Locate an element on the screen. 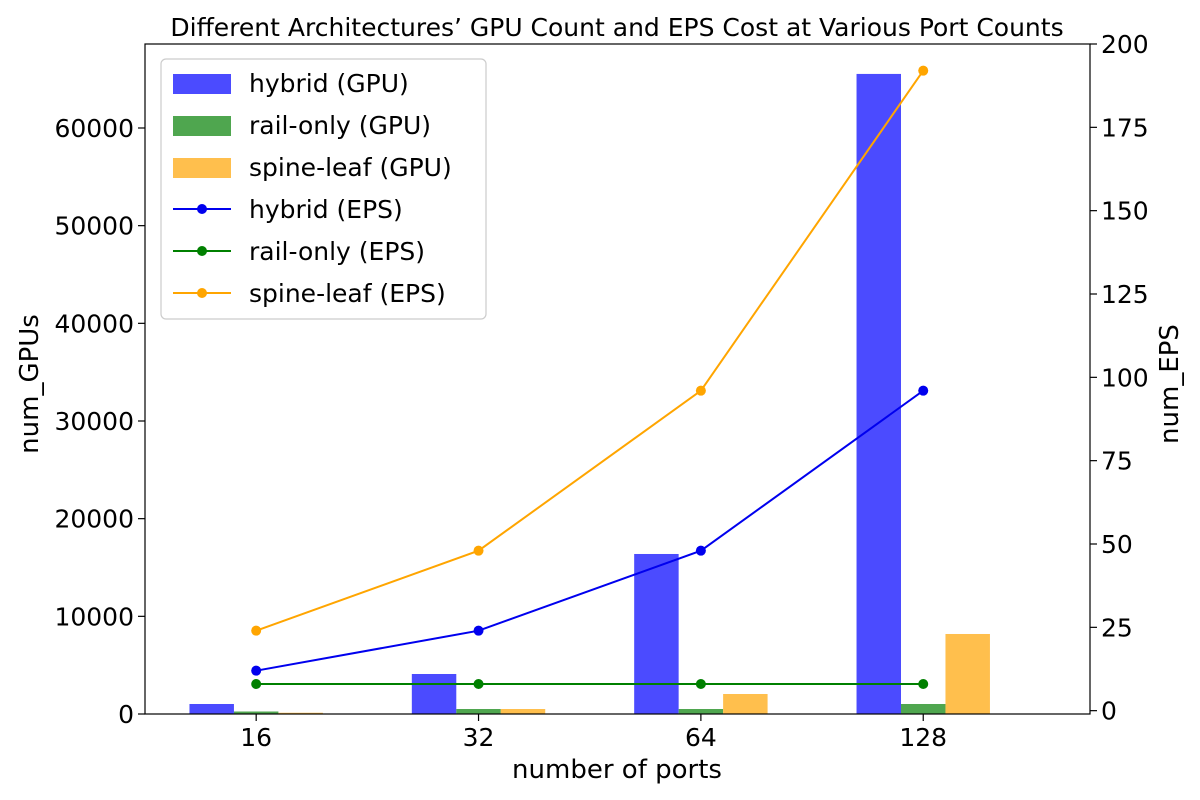 The image size is (1200, 800). legend-label: rail-only (GPU) is located at coordinates (340, 125).